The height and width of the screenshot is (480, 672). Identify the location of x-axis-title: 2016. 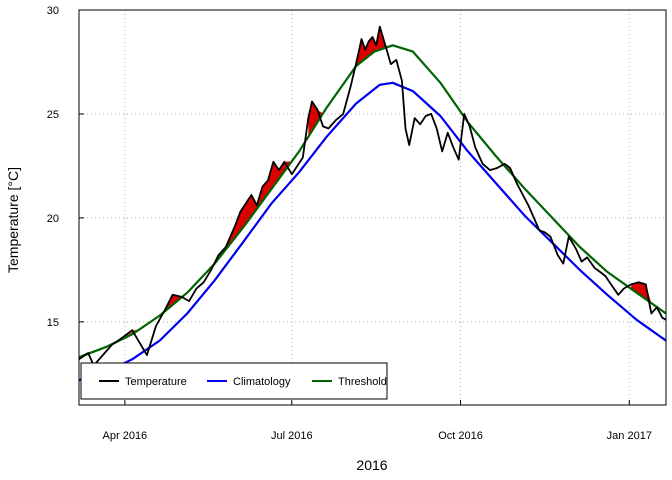
(371, 465).